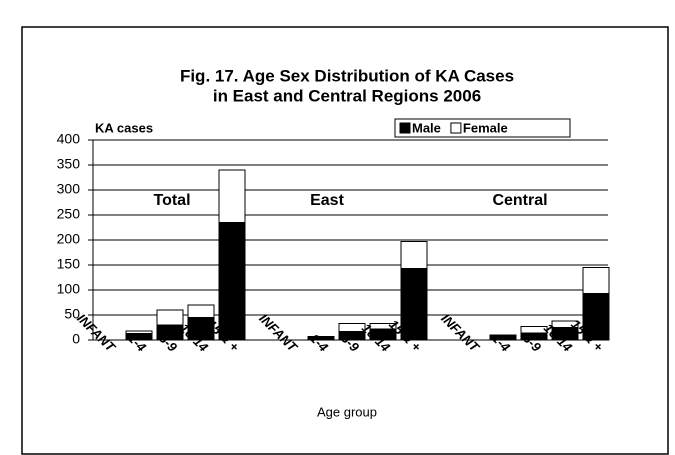 The image size is (675, 455). What do you see at coordinates (519, 200) in the screenshot?
I see `group-label: Central` at bounding box center [519, 200].